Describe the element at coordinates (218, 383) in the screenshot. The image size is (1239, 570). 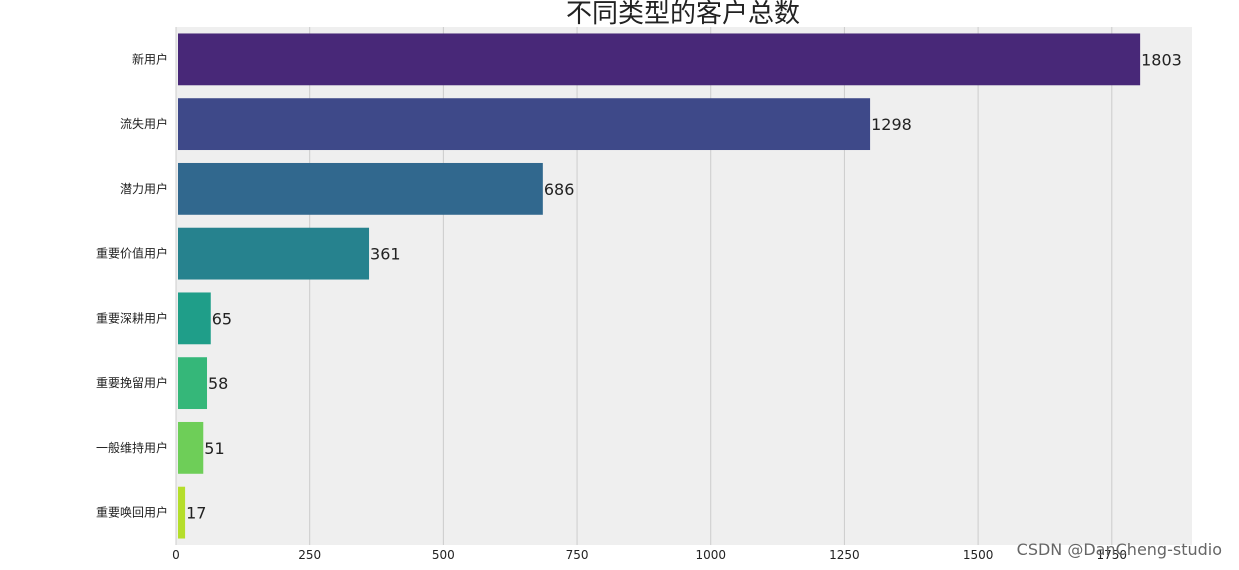
I see `value-label: 58` at that location.